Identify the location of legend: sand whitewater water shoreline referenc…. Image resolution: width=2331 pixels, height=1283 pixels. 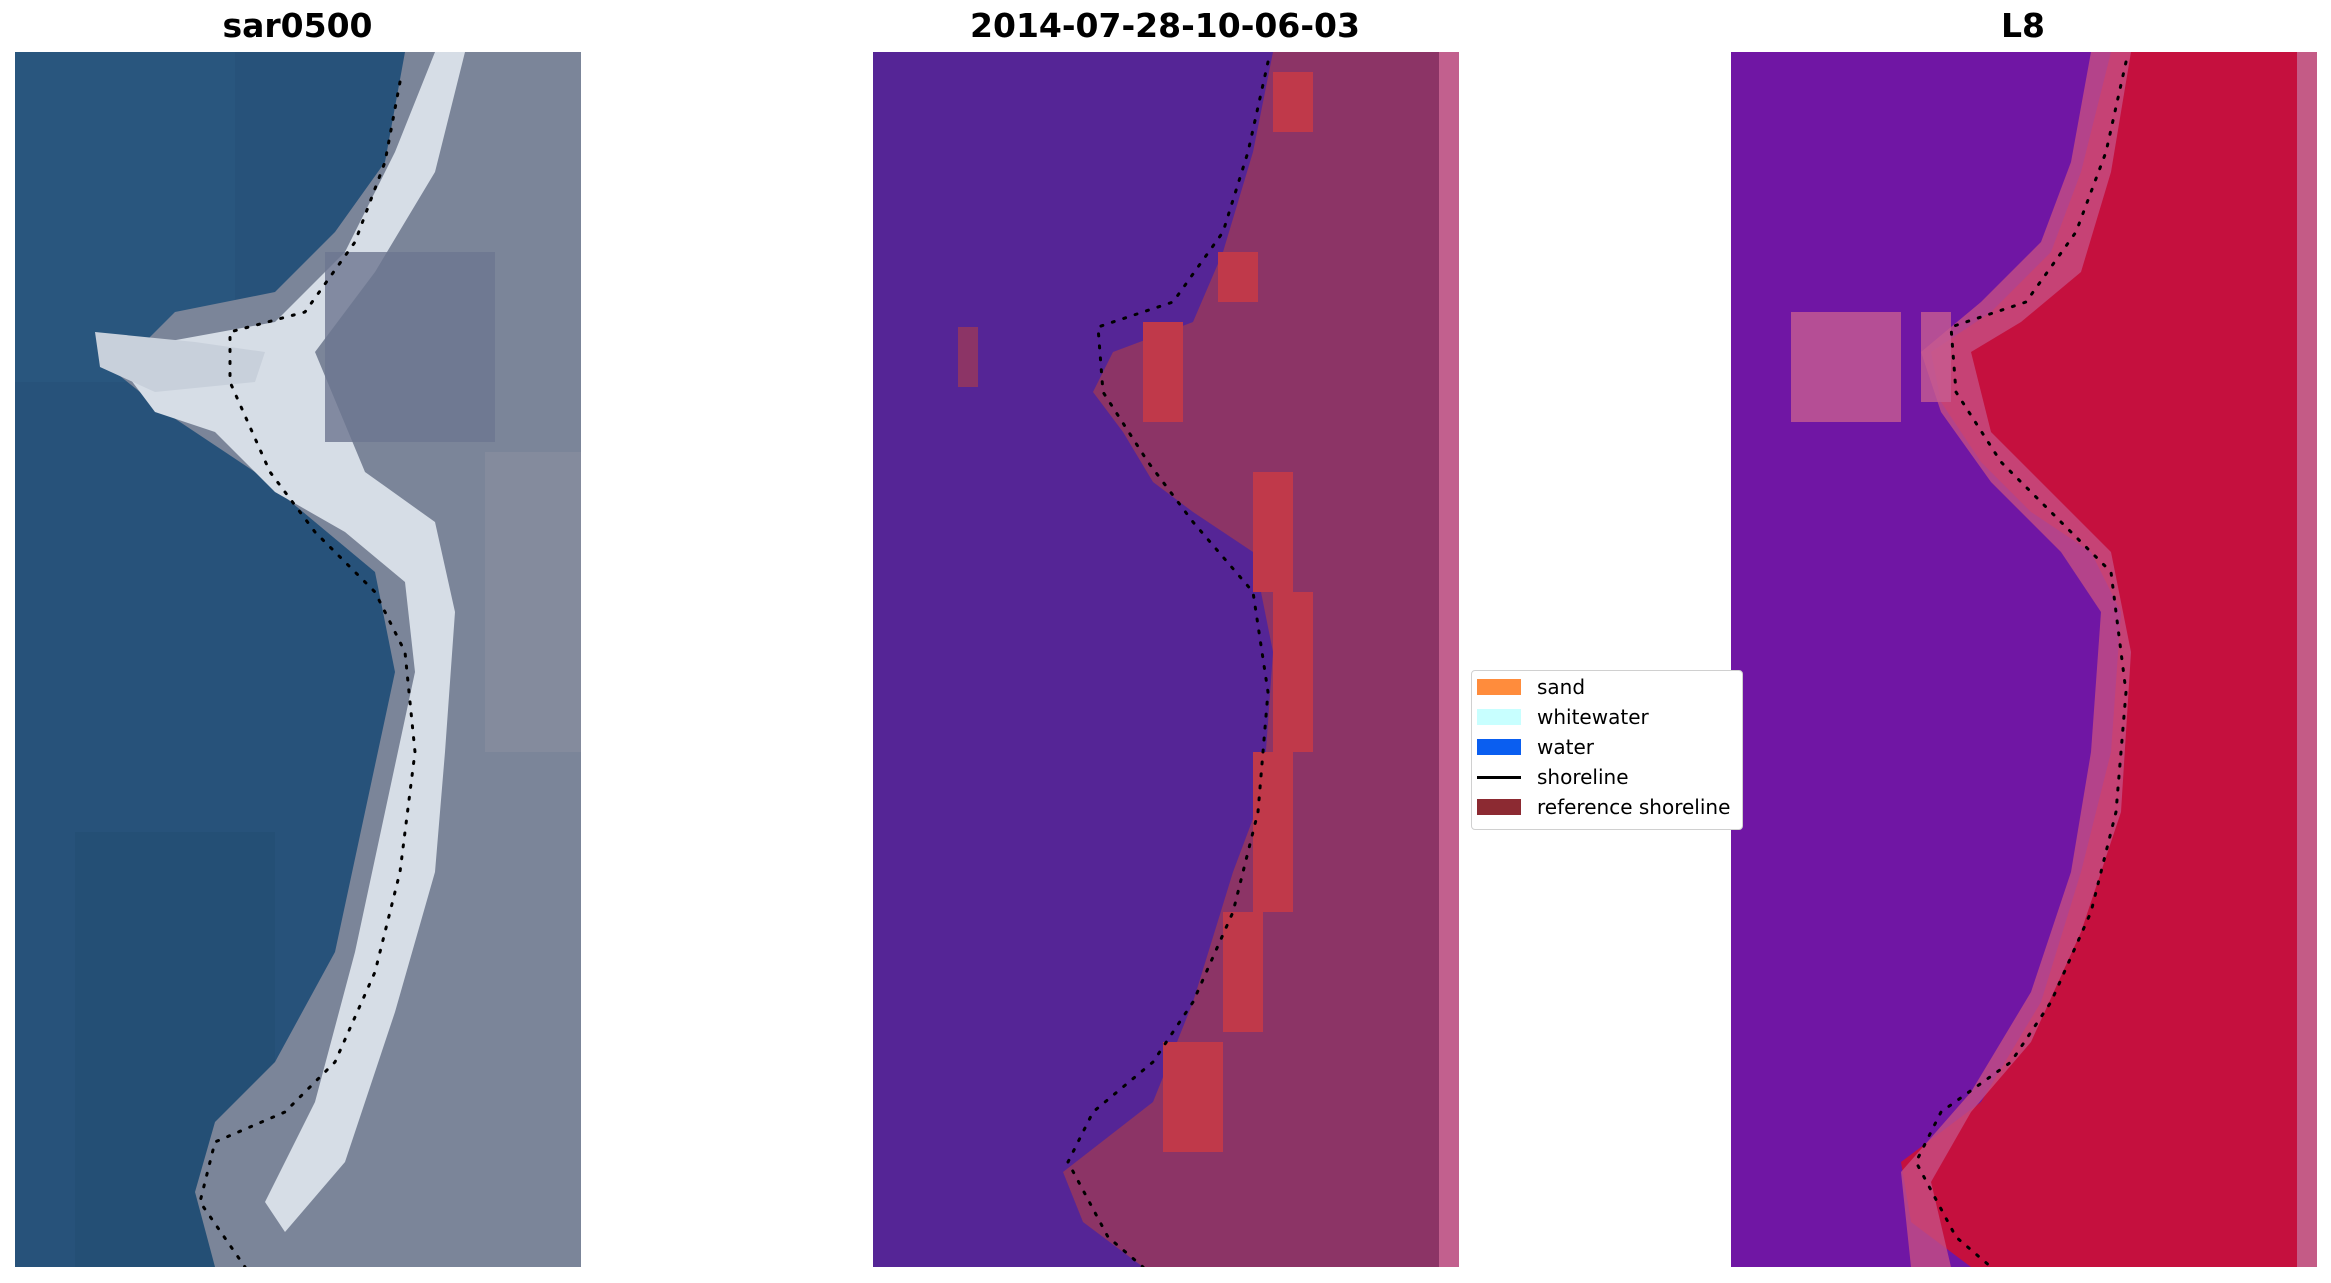
(1607, 750).